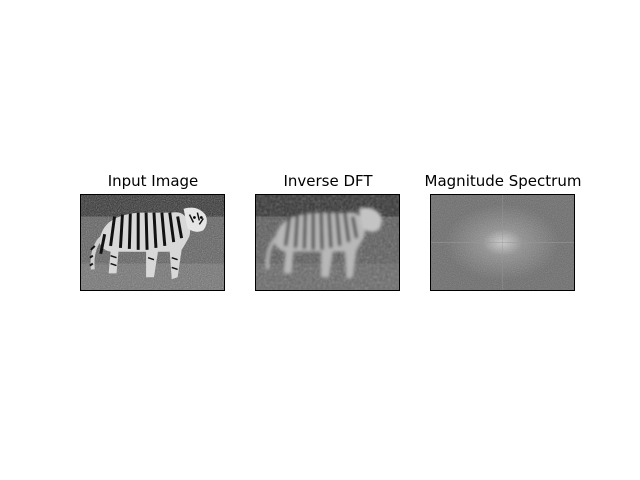 The image size is (640, 480). I want to click on panel-title-inverse-dft: Inverse DFT, so click(328, 181).